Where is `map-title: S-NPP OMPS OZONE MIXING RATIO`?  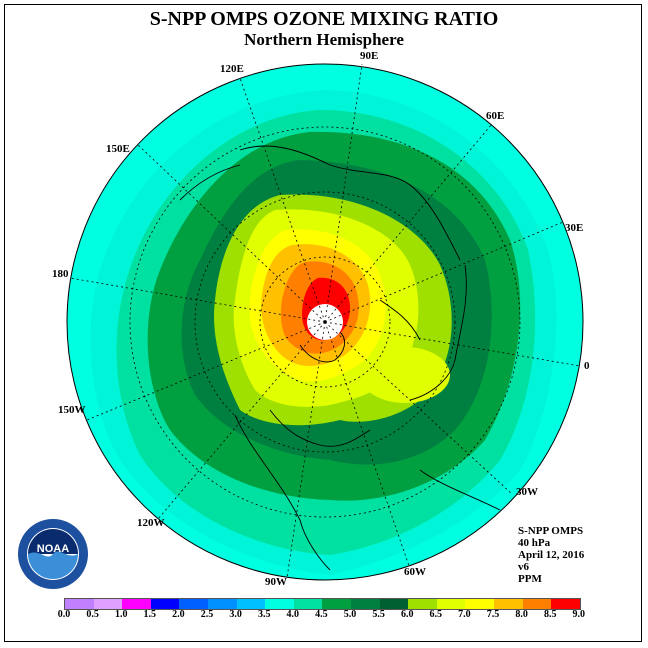
map-title: S-NPP OMPS OZONE MIXING RATIO is located at coordinates (324, 19).